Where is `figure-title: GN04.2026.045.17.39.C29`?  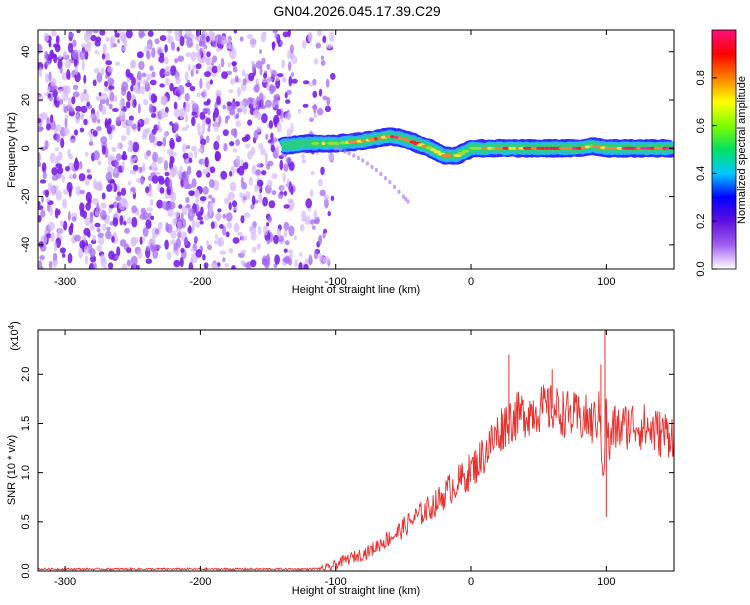 figure-title: GN04.2026.045.17.39.C29 is located at coordinates (357, 11).